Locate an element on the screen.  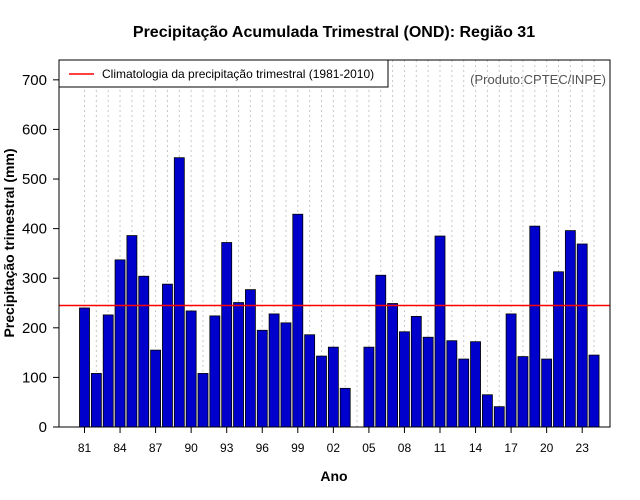
x-axis-title: Ano is located at coordinates (333, 476).